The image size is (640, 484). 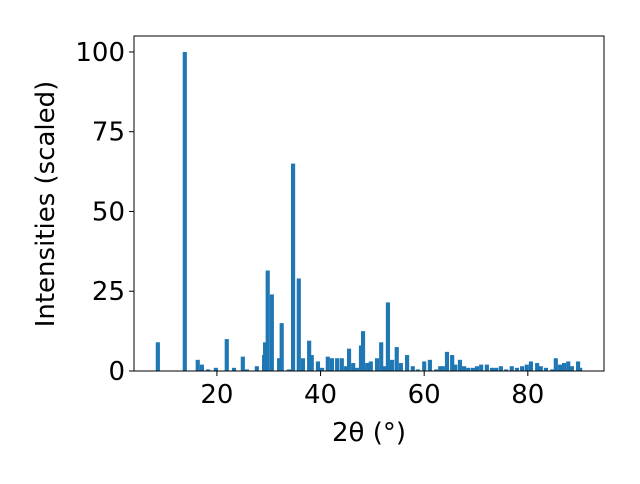 I want to click on x-tick-label: 60, so click(x=424, y=395).